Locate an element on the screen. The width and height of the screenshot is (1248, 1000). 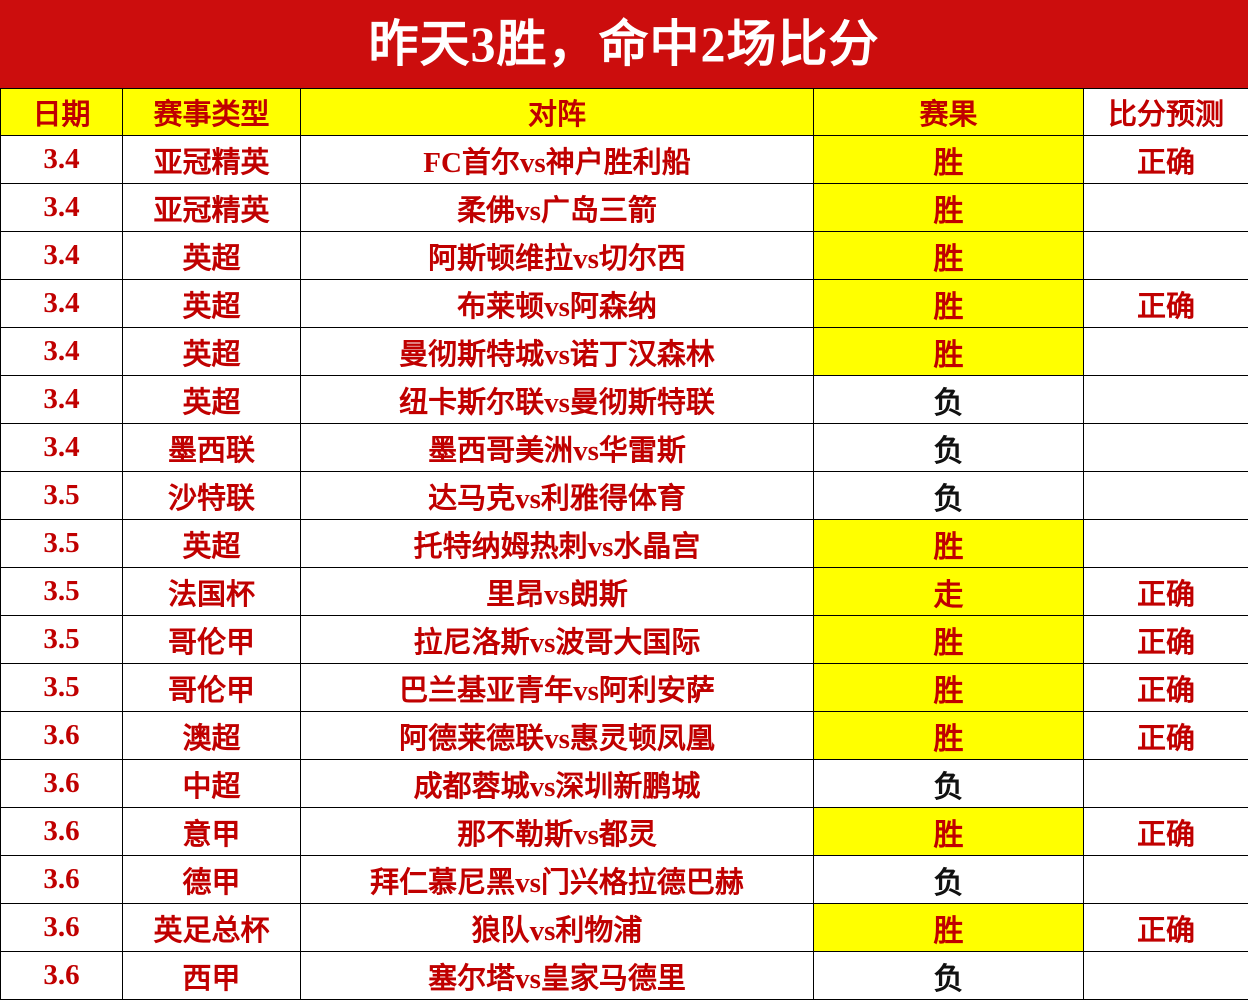
cell-competition: 英足总杯 is located at coordinates (212, 928).